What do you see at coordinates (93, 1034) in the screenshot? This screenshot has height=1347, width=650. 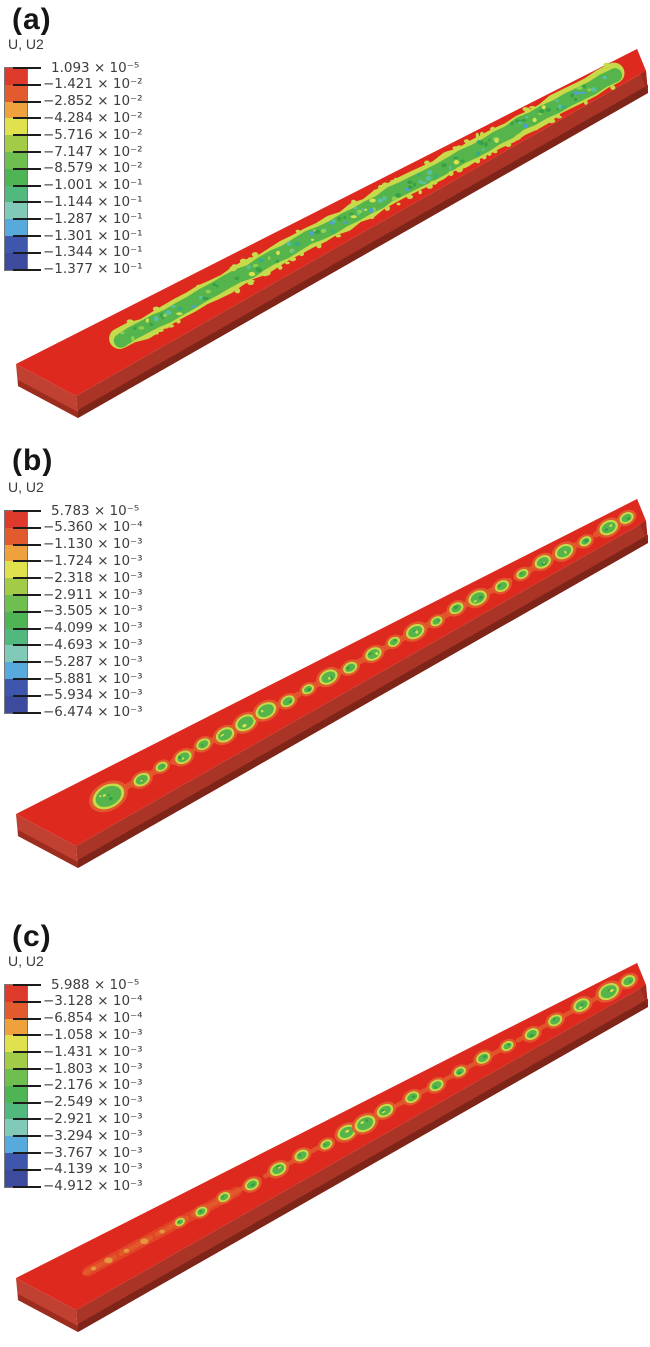 I see `legend-value: −1.058 × 10⁻³` at bounding box center [93, 1034].